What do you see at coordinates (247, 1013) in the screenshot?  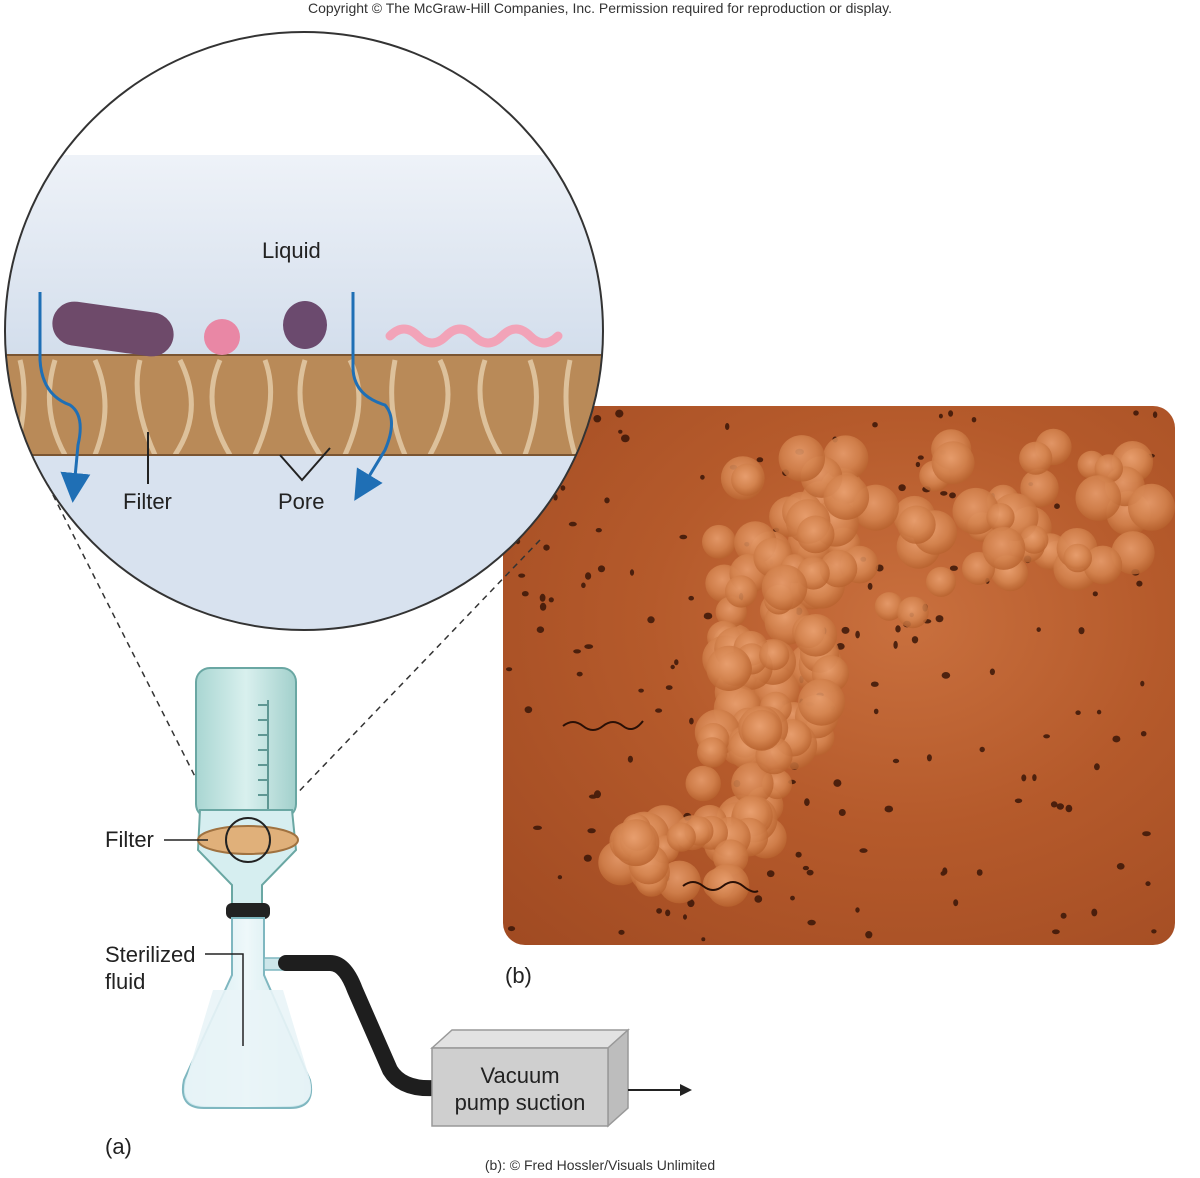 I see `collection-flask` at bounding box center [247, 1013].